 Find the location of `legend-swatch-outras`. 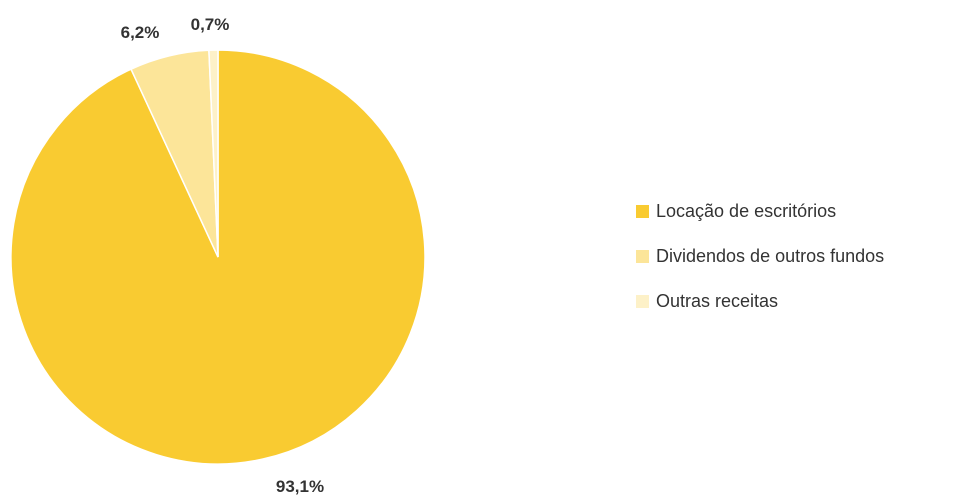

legend-swatch-outras is located at coordinates (642, 301).